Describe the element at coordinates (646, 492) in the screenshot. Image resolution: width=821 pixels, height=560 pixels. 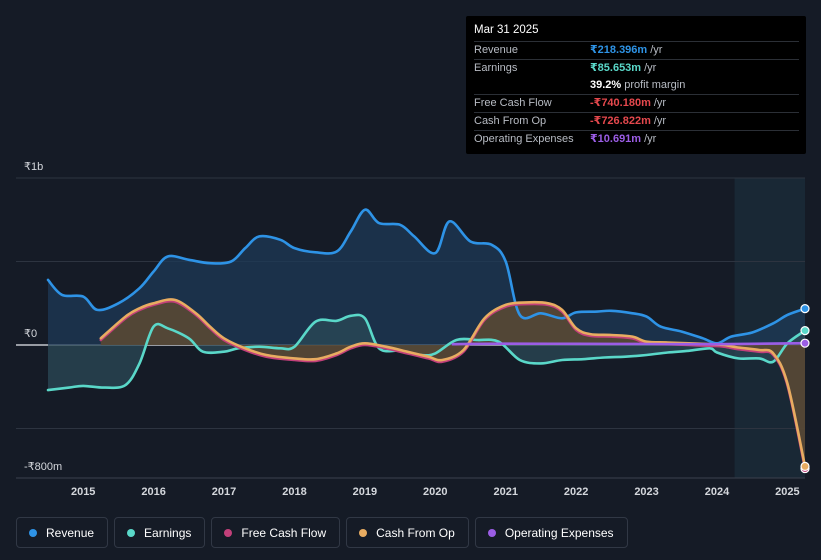
I see `x-tick-label: 2023` at that location.